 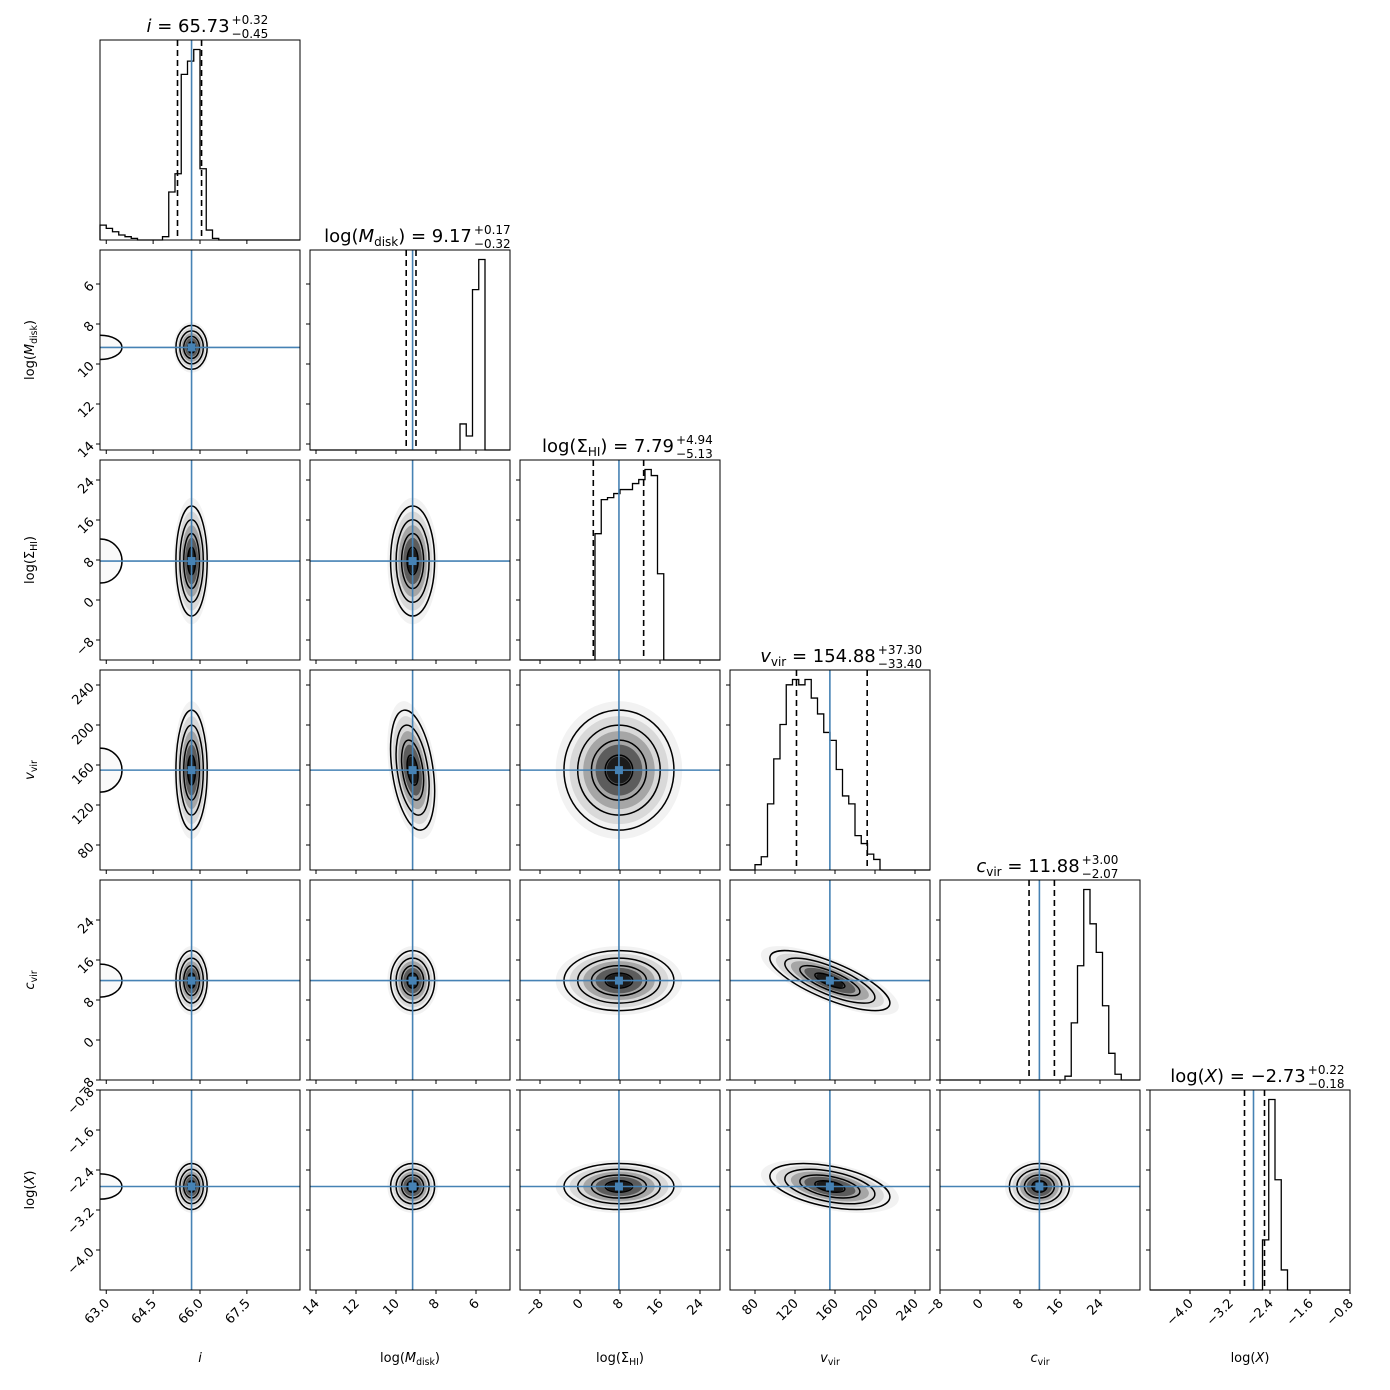 What do you see at coordinates (199, 144) in the screenshot?
I see `histogram-i` at bounding box center [199, 144].